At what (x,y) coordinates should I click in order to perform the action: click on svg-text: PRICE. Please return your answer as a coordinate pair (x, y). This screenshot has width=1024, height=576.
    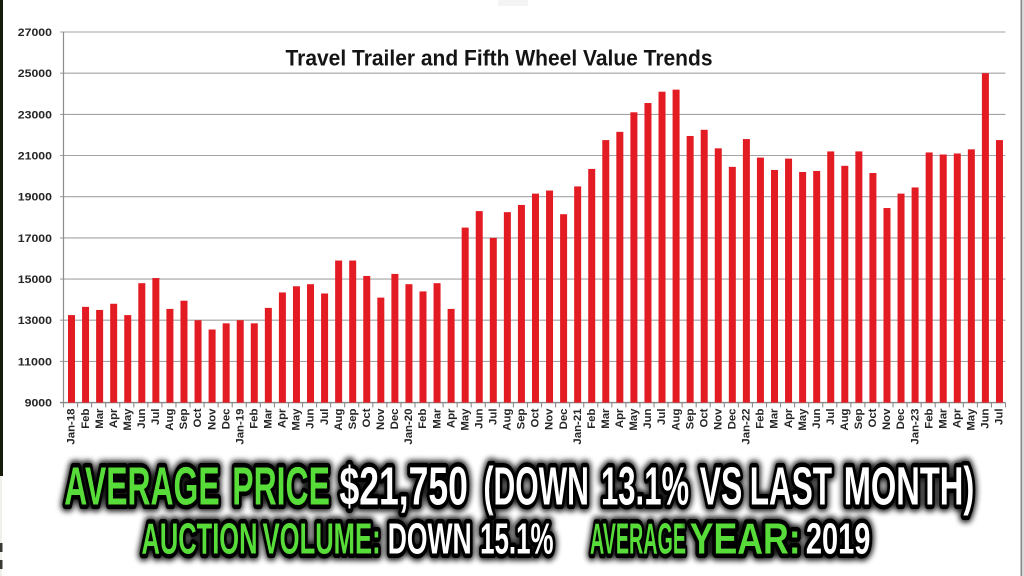
    Looking at the image, I should click on (281, 487).